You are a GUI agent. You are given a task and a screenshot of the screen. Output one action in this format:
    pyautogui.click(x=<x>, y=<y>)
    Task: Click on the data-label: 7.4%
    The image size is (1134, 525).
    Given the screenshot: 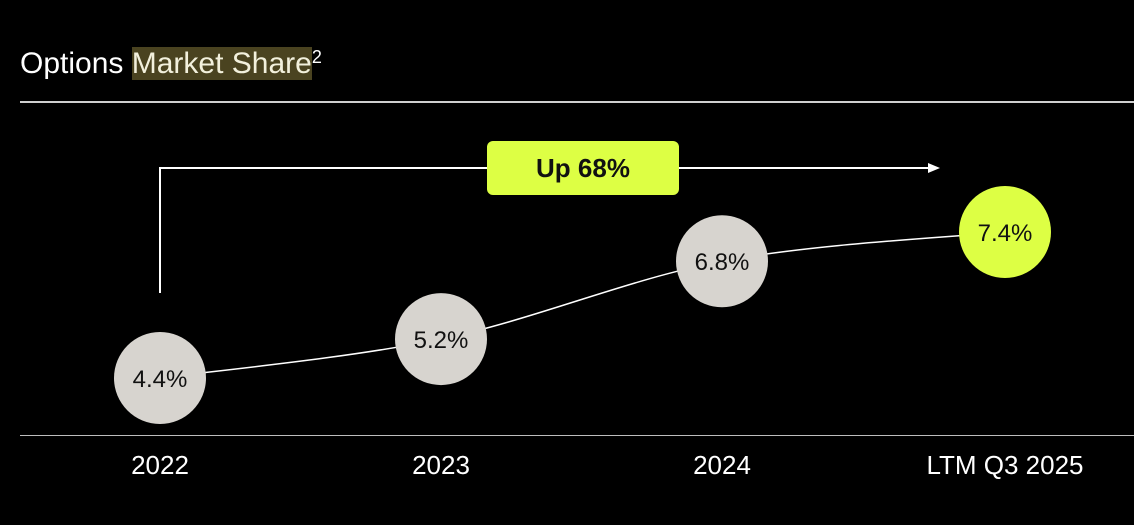 What is the action you would take?
    pyautogui.click(x=1005, y=233)
    